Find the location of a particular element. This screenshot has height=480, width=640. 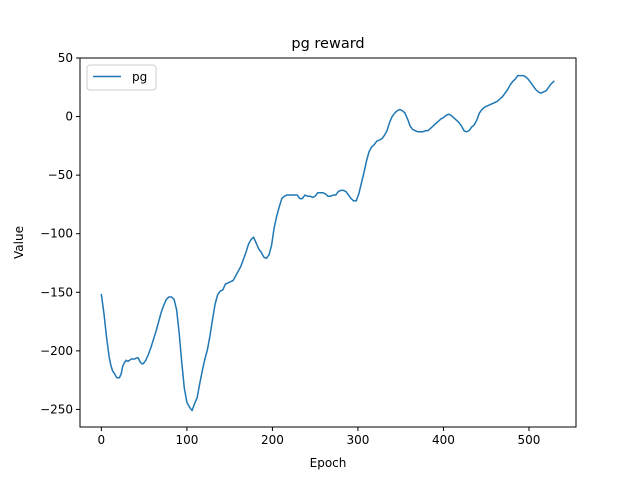

y-tick-label: −50 is located at coordinates (60, 175).